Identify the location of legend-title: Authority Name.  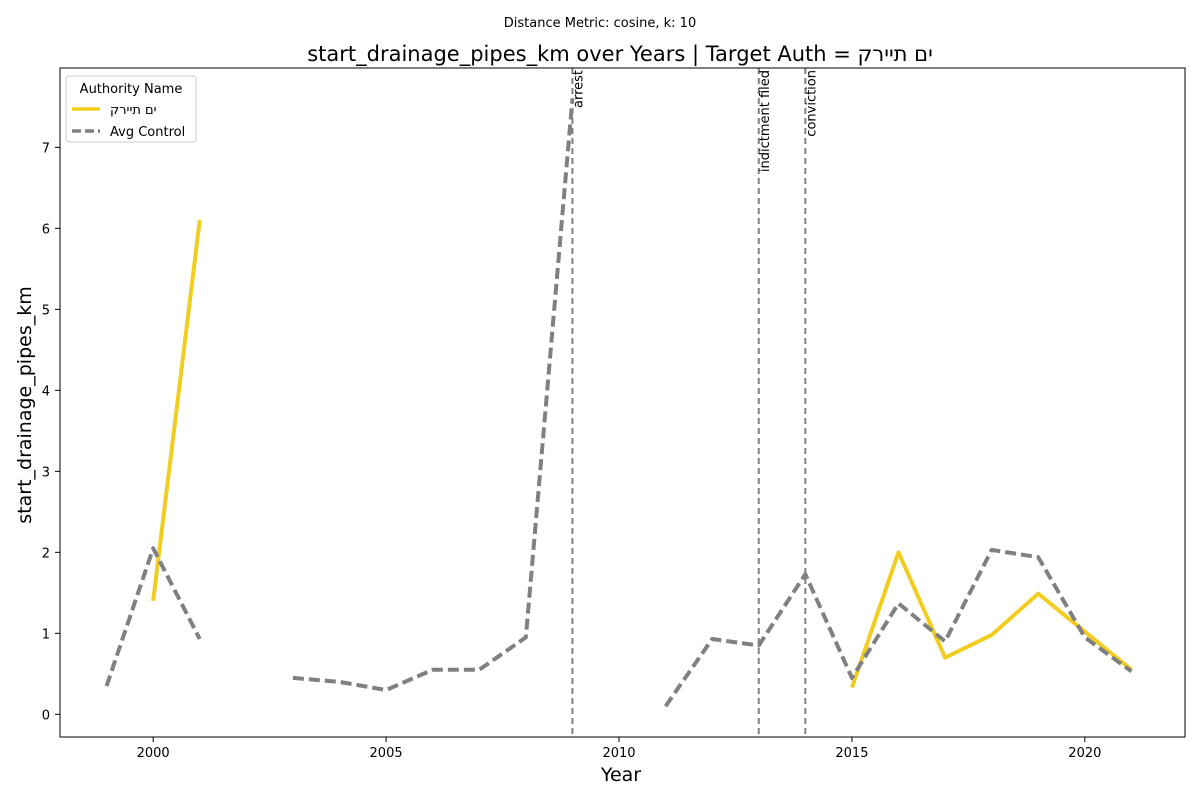
(131, 89).